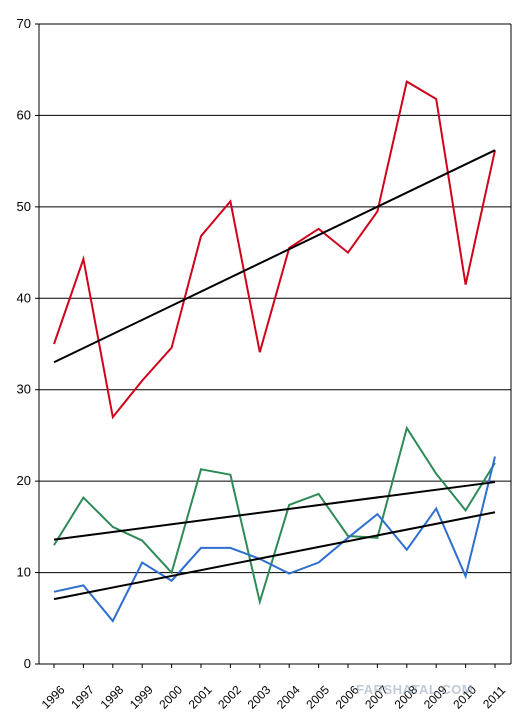 This screenshot has height=725, width=520. Describe the element at coordinates (317, 697) in the screenshot. I see `x-tick-label: 2005` at that location.